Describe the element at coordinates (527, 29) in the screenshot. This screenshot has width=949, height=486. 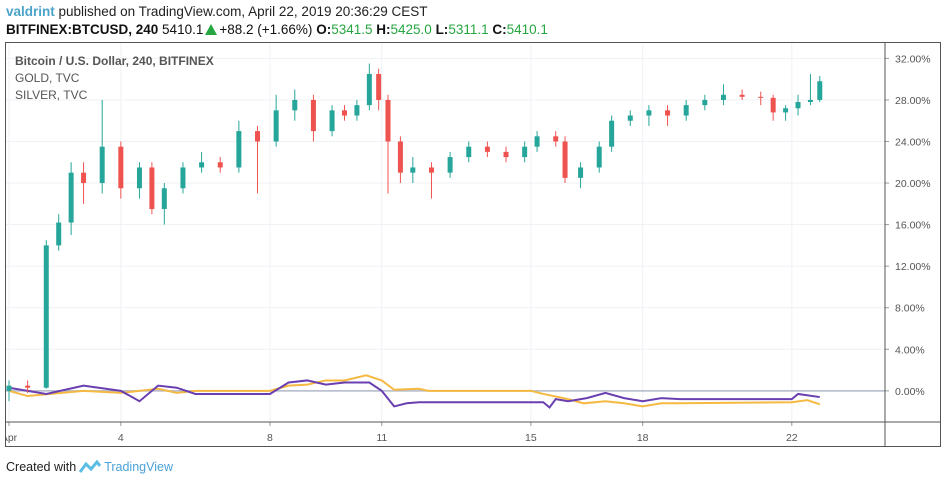
I see `close-value: 5410.1` at that location.